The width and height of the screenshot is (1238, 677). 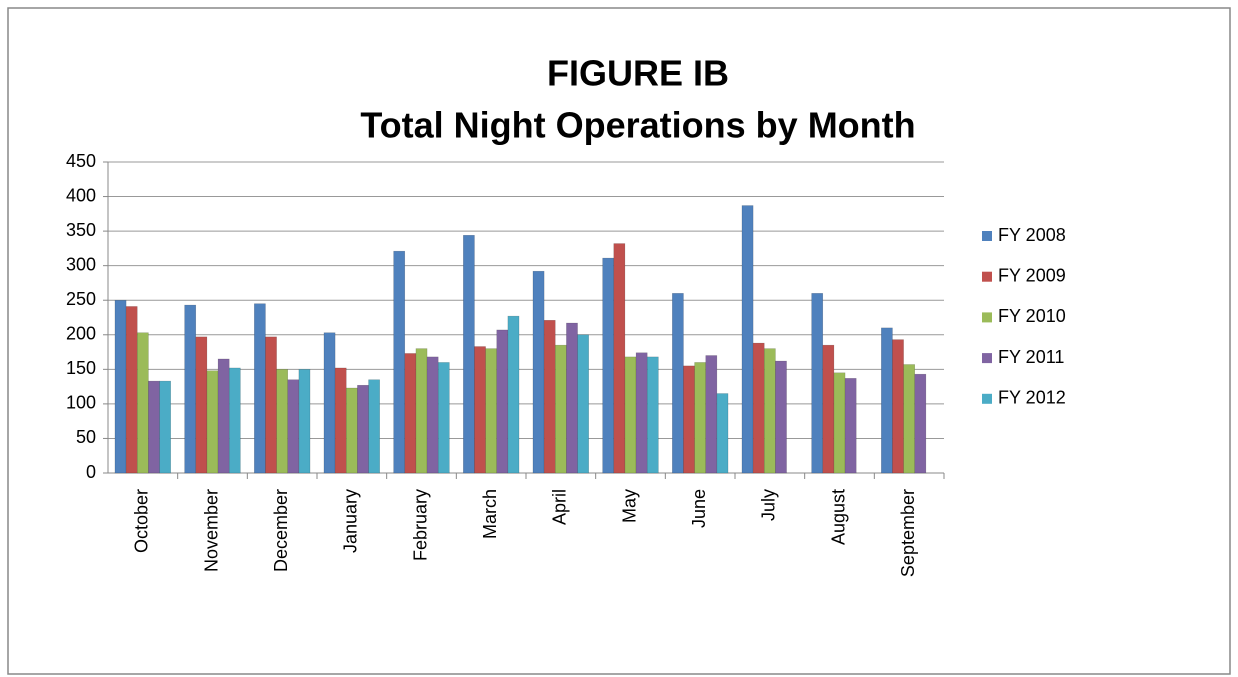 I want to click on y-tick-label: 50, so click(x=86, y=437).